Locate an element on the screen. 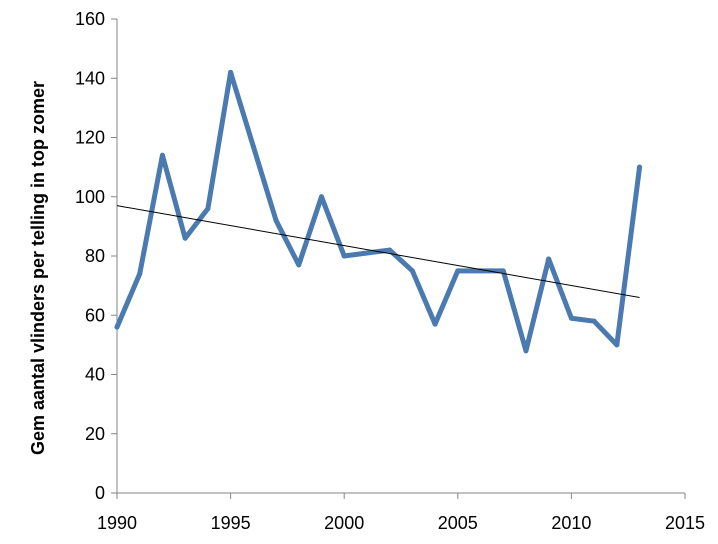 This screenshot has height=544, width=718. y-tick-label: 40 is located at coordinates (95, 375).